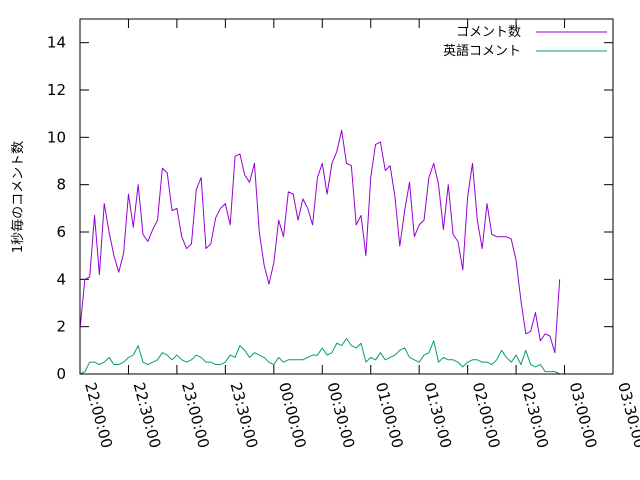  What do you see at coordinates (61, 374) in the screenshot?
I see `y-tick-label: 0` at bounding box center [61, 374].